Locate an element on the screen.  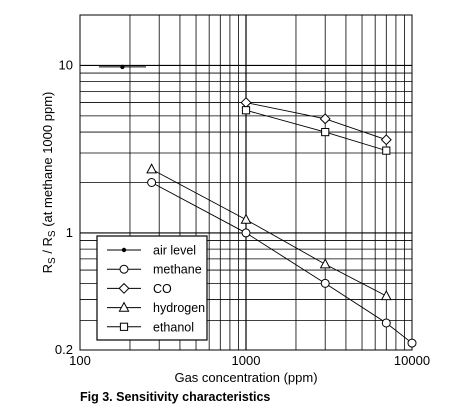
series-square is located at coordinates (316, 130).